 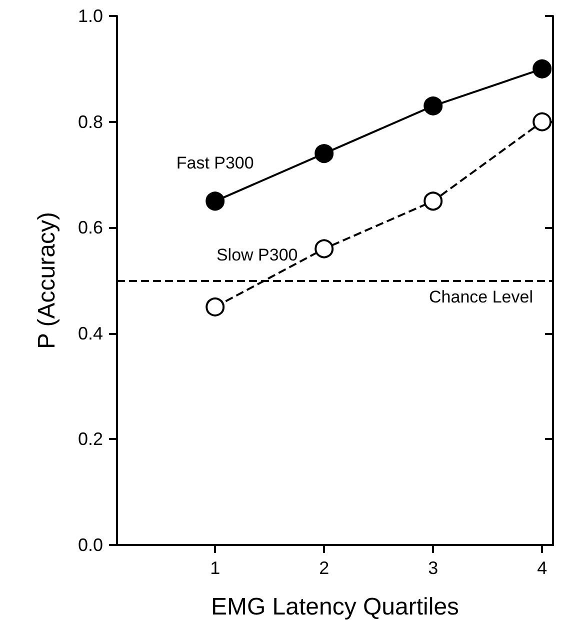 I want to click on y-tick-label: 0.8, so click(x=90, y=122).